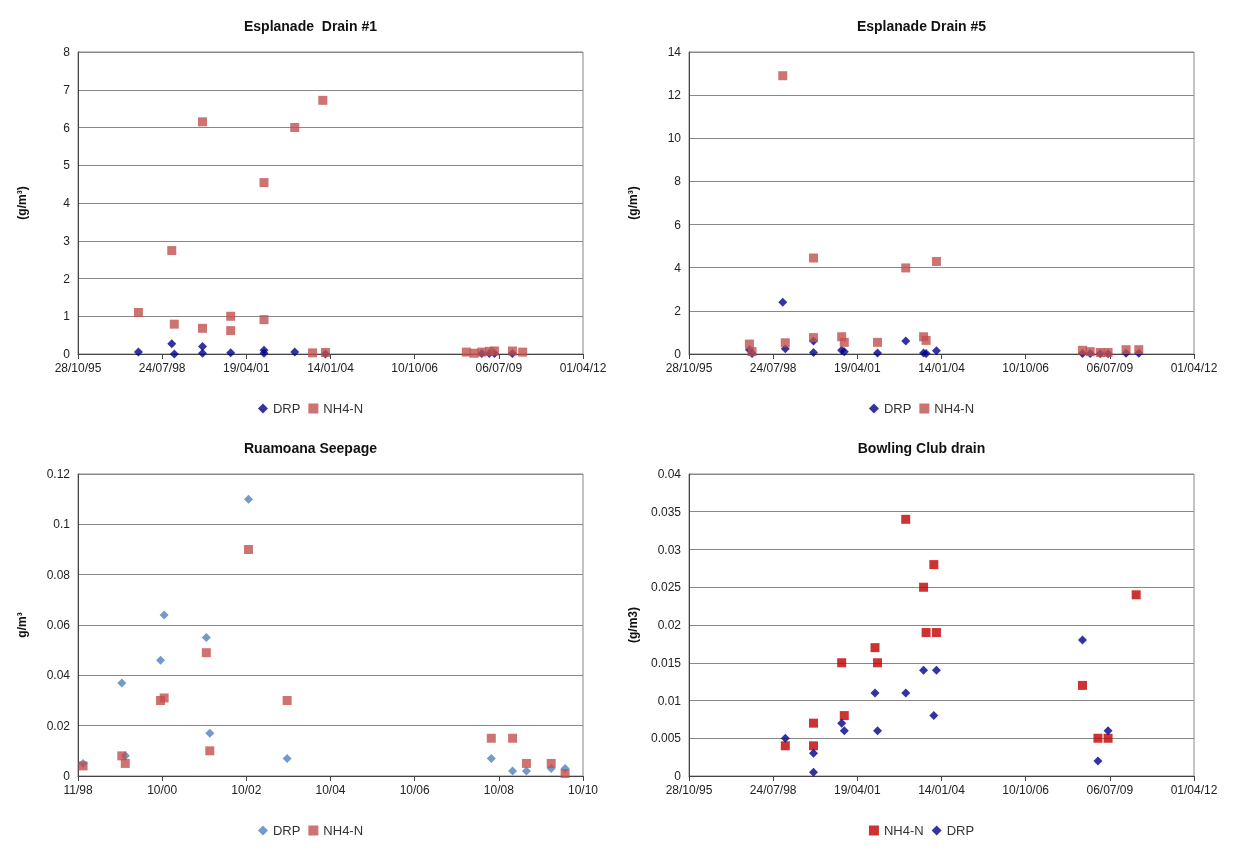 The image size is (1239, 856). What do you see at coordinates (330, 790) in the screenshot?
I see `x-tick-label: 10/04` at bounding box center [330, 790].